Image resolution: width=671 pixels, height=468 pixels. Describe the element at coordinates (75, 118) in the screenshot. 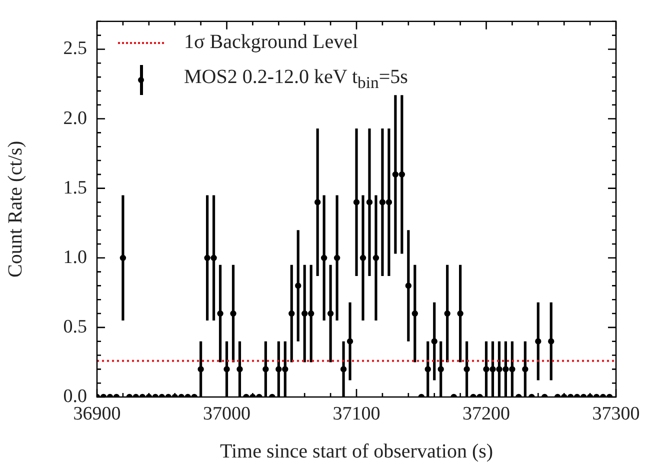

I see `y-tick-label: 2.0` at that location.